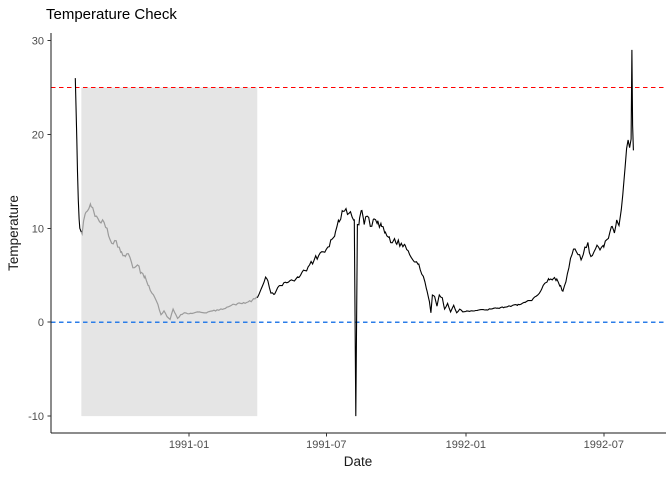 Image resolution: width=672 pixels, height=480 pixels. Describe the element at coordinates (36, 417) in the screenshot. I see `y-tick-label: -10` at that location.